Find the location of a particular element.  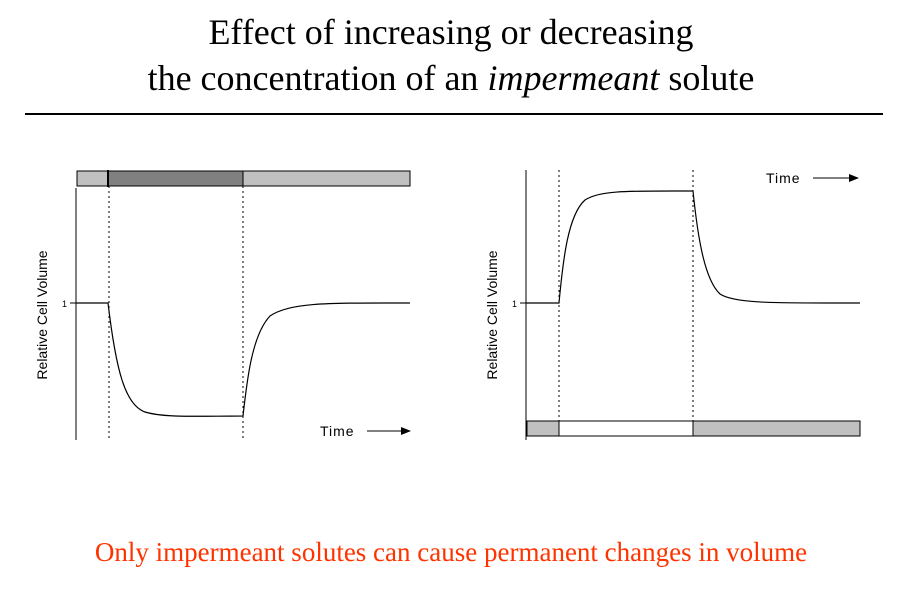

right-y-tick: 1 is located at coordinates (514, 304).